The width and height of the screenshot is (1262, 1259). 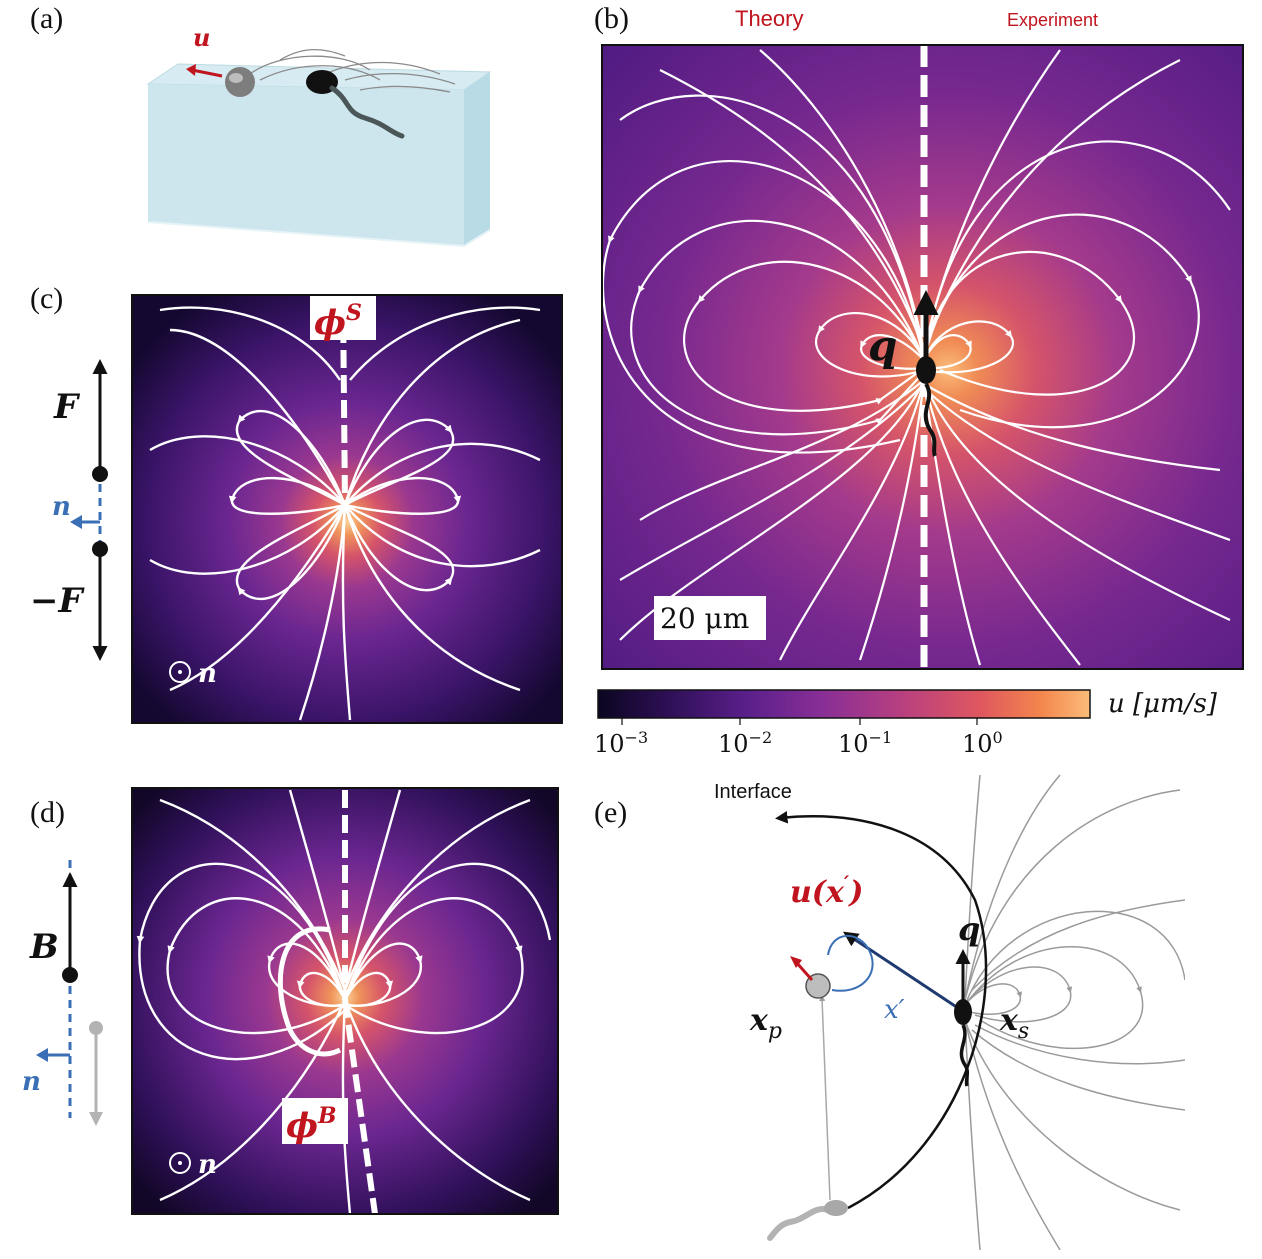 I want to click on panel-c-frame, so click(x=347, y=509).